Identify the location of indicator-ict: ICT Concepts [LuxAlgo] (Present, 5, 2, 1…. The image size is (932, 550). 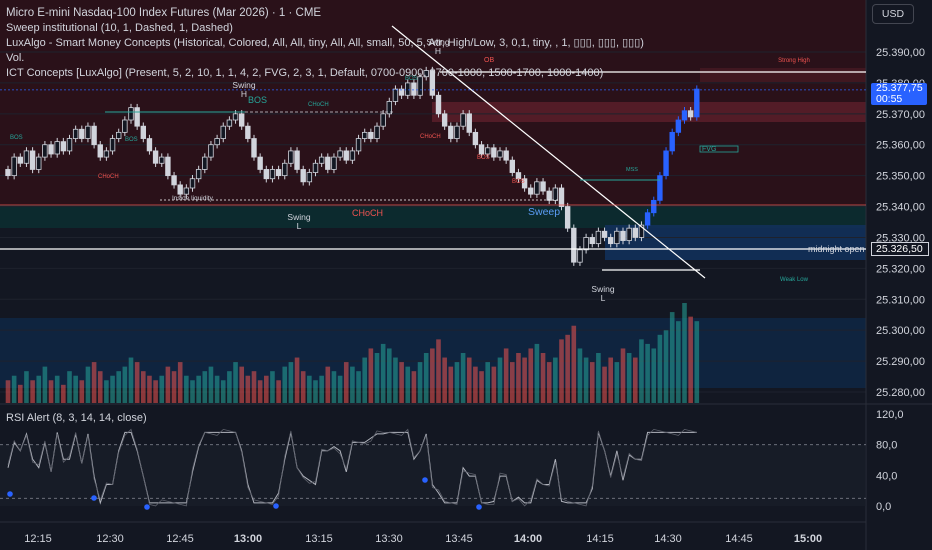
(305, 73).